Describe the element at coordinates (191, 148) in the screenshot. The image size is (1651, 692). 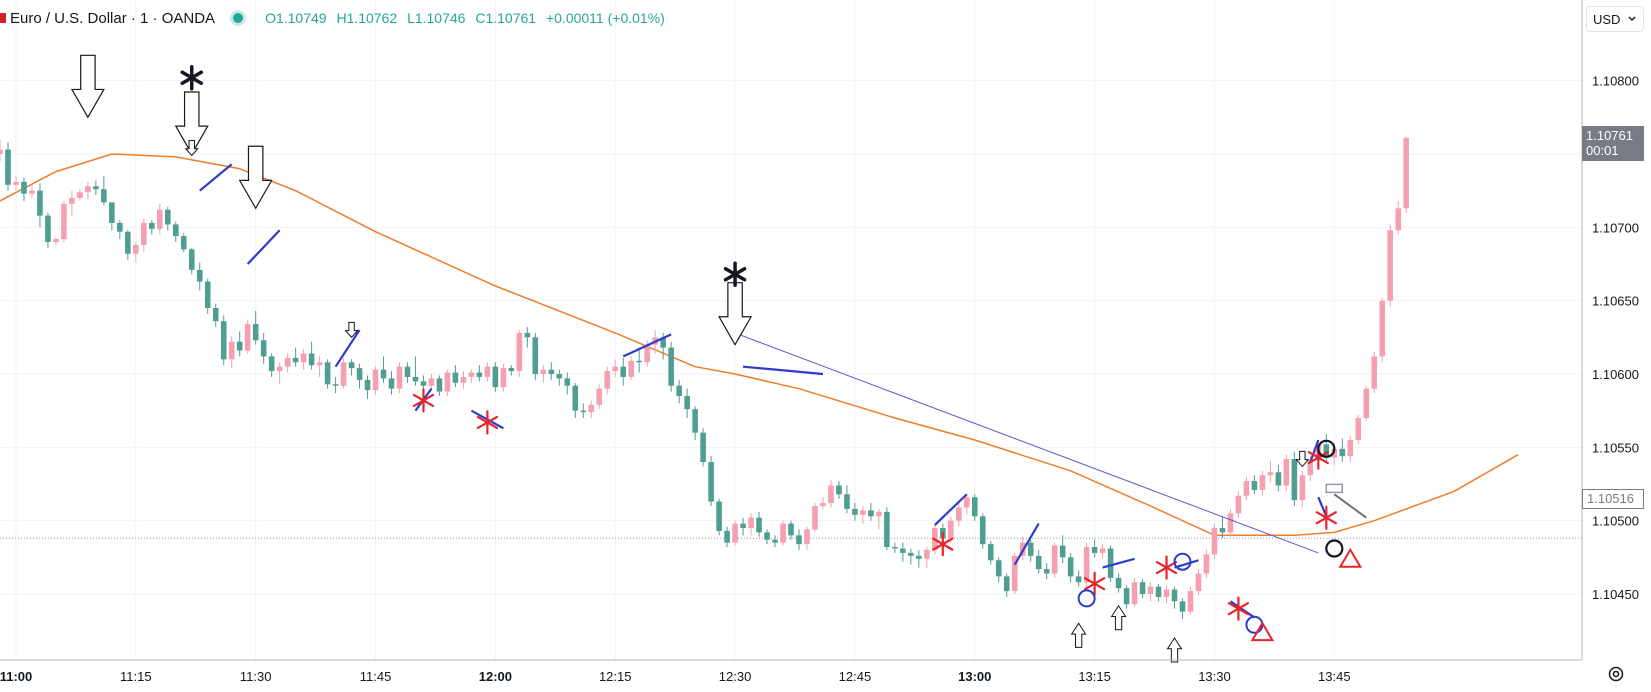
I see `down-arrow-icon` at that location.